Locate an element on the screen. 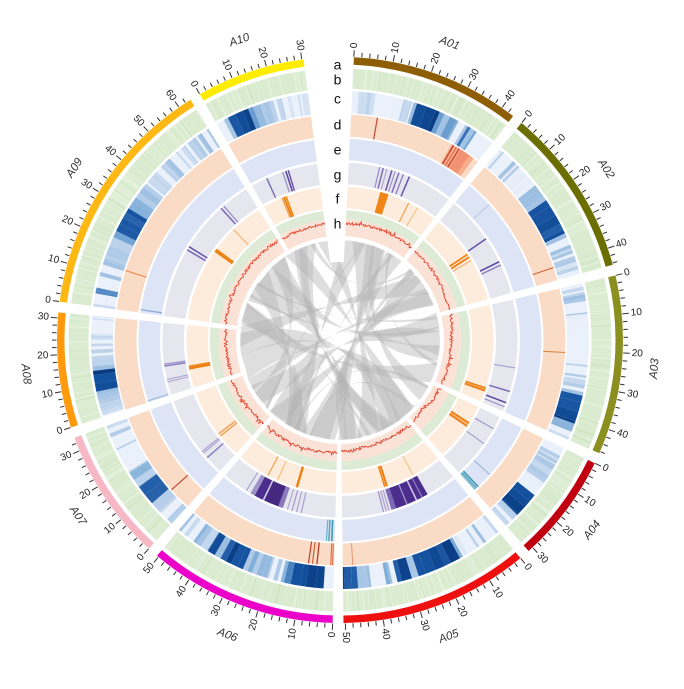 The height and width of the screenshot is (689, 684). svg-text: a is located at coordinates (338, 65).